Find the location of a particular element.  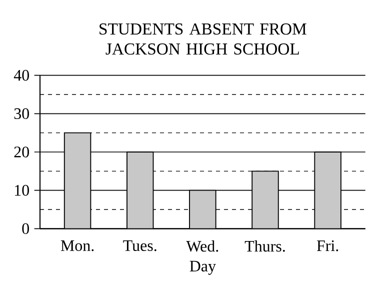

y-tick-label: 0 is located at coordinates (25, 228).